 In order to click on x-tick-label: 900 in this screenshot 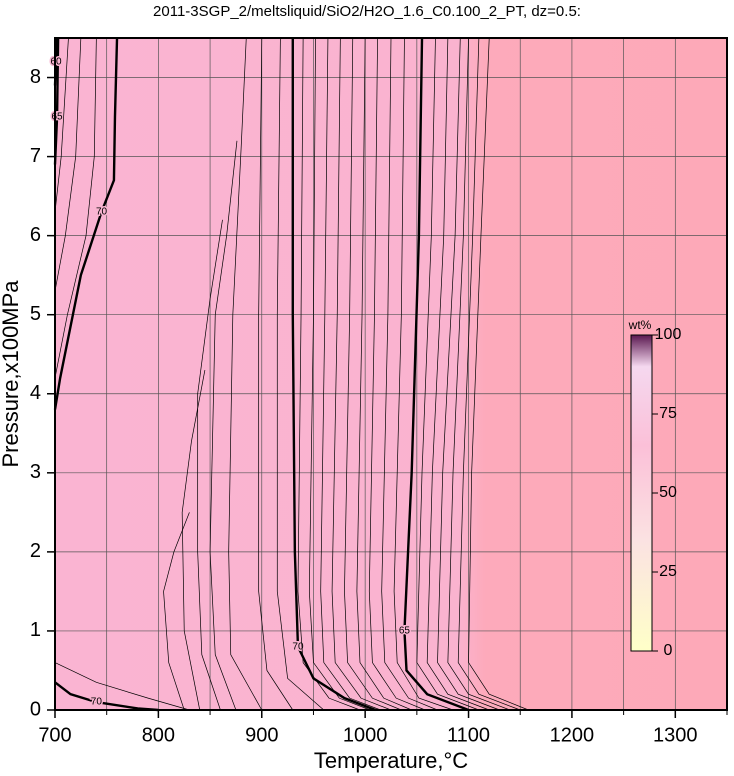, I will do `click(261, 735)`.